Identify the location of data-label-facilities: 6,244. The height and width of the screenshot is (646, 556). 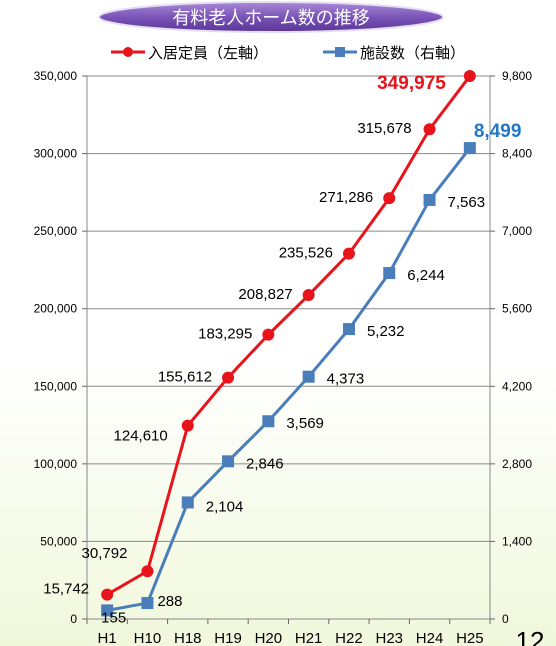
(426, 275).